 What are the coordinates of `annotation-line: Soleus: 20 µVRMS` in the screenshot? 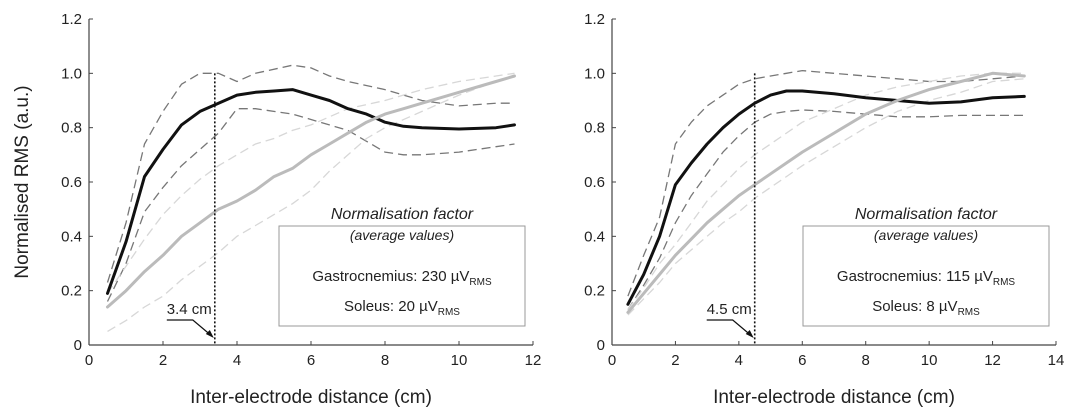 It's located at (402, 308).